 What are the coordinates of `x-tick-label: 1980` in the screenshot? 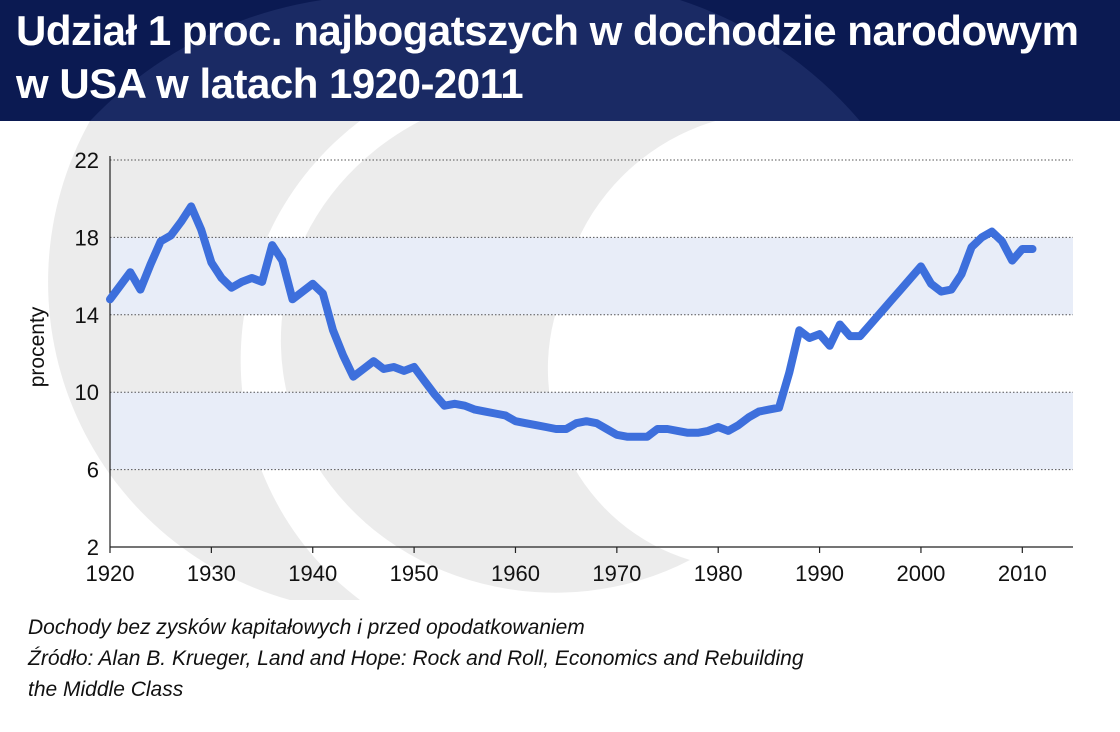 It's located at (718, 573).